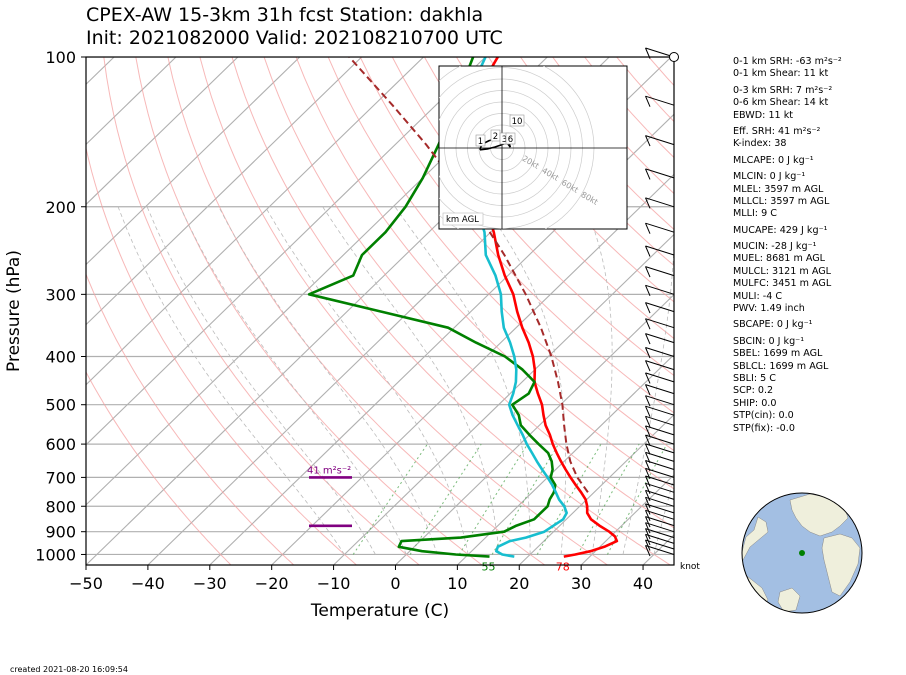 This screenshot has width=906, height=675. What do you see at coordinates (778, 189) in the screenshot?
I see `stat-line: MLEL: 3597 m AGL` at bounding box center [778, 189].